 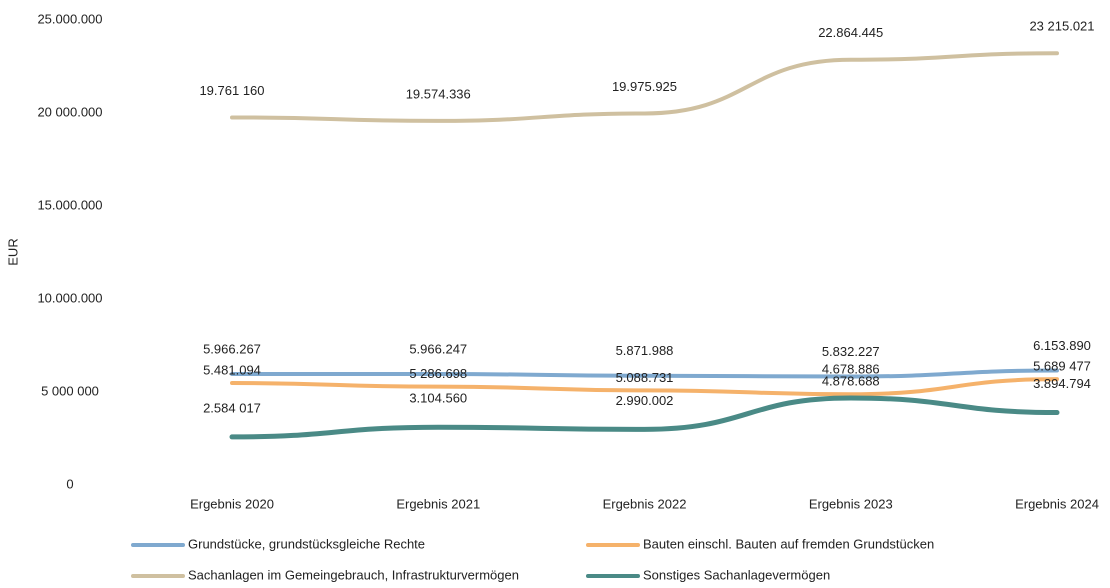 I want to click on data-label: 5.871.988, so click(x=645, y=350).